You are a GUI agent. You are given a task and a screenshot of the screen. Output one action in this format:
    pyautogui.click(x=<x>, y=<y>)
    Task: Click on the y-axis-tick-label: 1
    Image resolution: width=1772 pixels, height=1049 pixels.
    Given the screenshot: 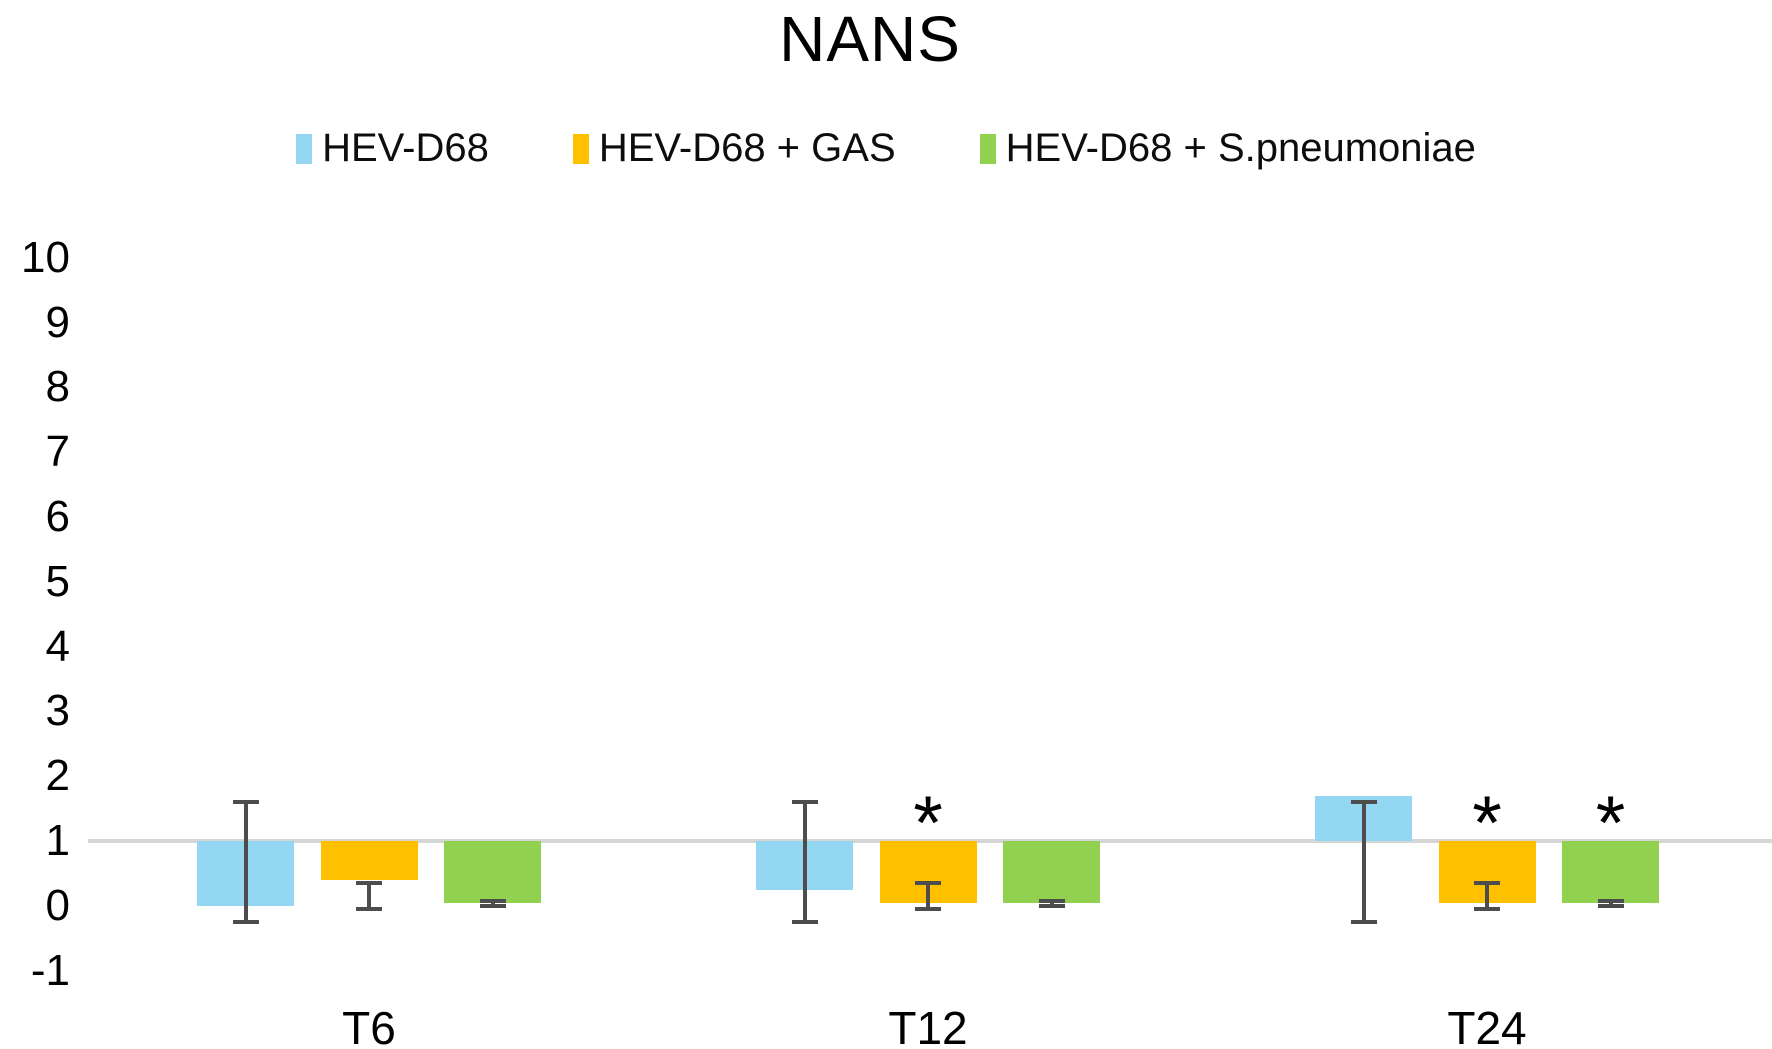 What is the action you would take?
    pyautogui.click(x=57, y=840)
    